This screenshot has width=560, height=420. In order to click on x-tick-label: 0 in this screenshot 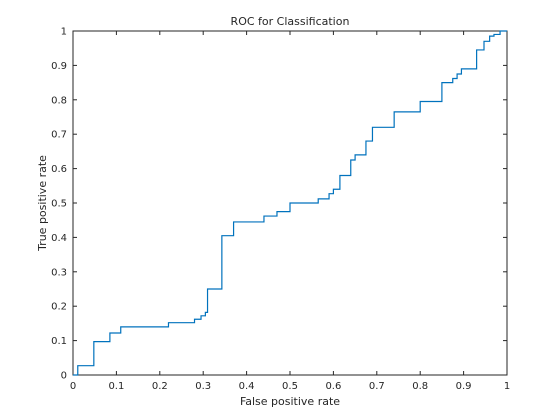, I will do `click(73, 386)`.